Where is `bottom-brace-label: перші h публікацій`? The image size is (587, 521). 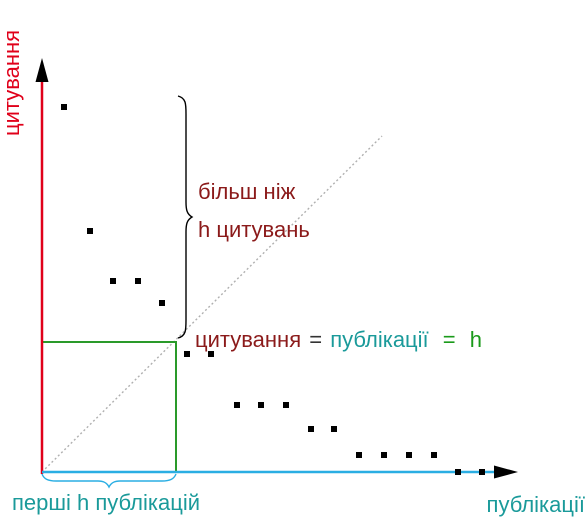 bottom-brace-label: перші h публікацій is located at coordinates (106, 502).